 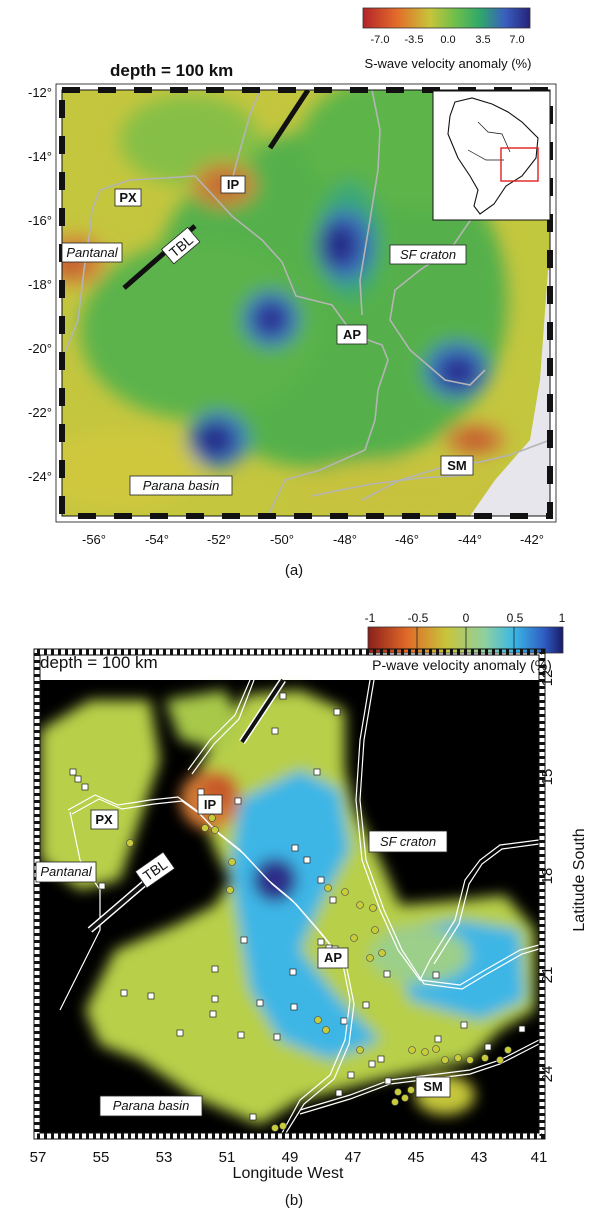 I want to click on colorbar-b-tick: -1, so click(x=370, y=618).